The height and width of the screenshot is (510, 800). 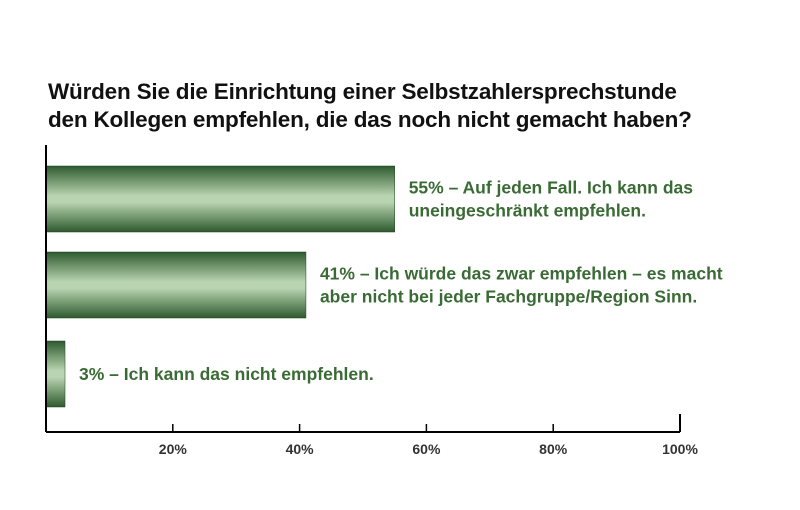 I want to click on bar-label-3-line-1: 3% – Ich kann das nicht empfehlen., so click(x=226, y=374).